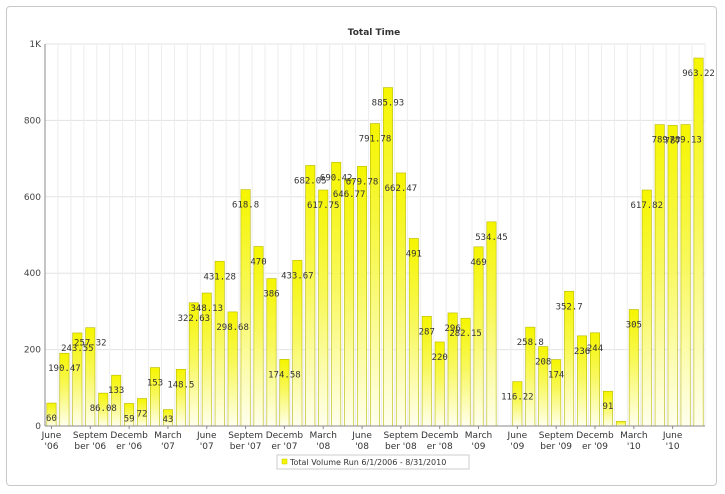 This screenshot has width=725, height=494. Describe the element at coordinates (685, 141) in the screenshot. I see `data-label: 789.13` at that location.